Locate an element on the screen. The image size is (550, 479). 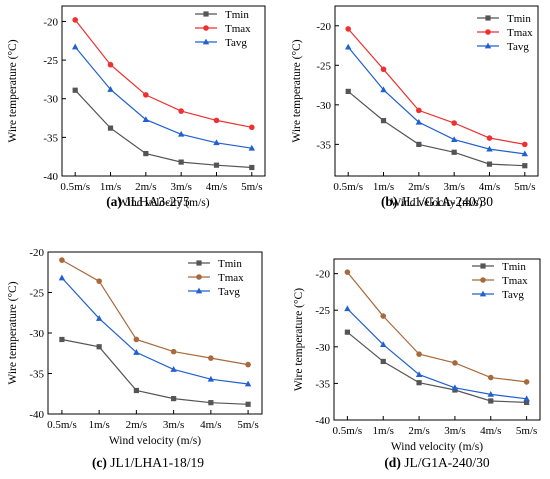
legend-label: Tmax is located at coordinates (520, 33).